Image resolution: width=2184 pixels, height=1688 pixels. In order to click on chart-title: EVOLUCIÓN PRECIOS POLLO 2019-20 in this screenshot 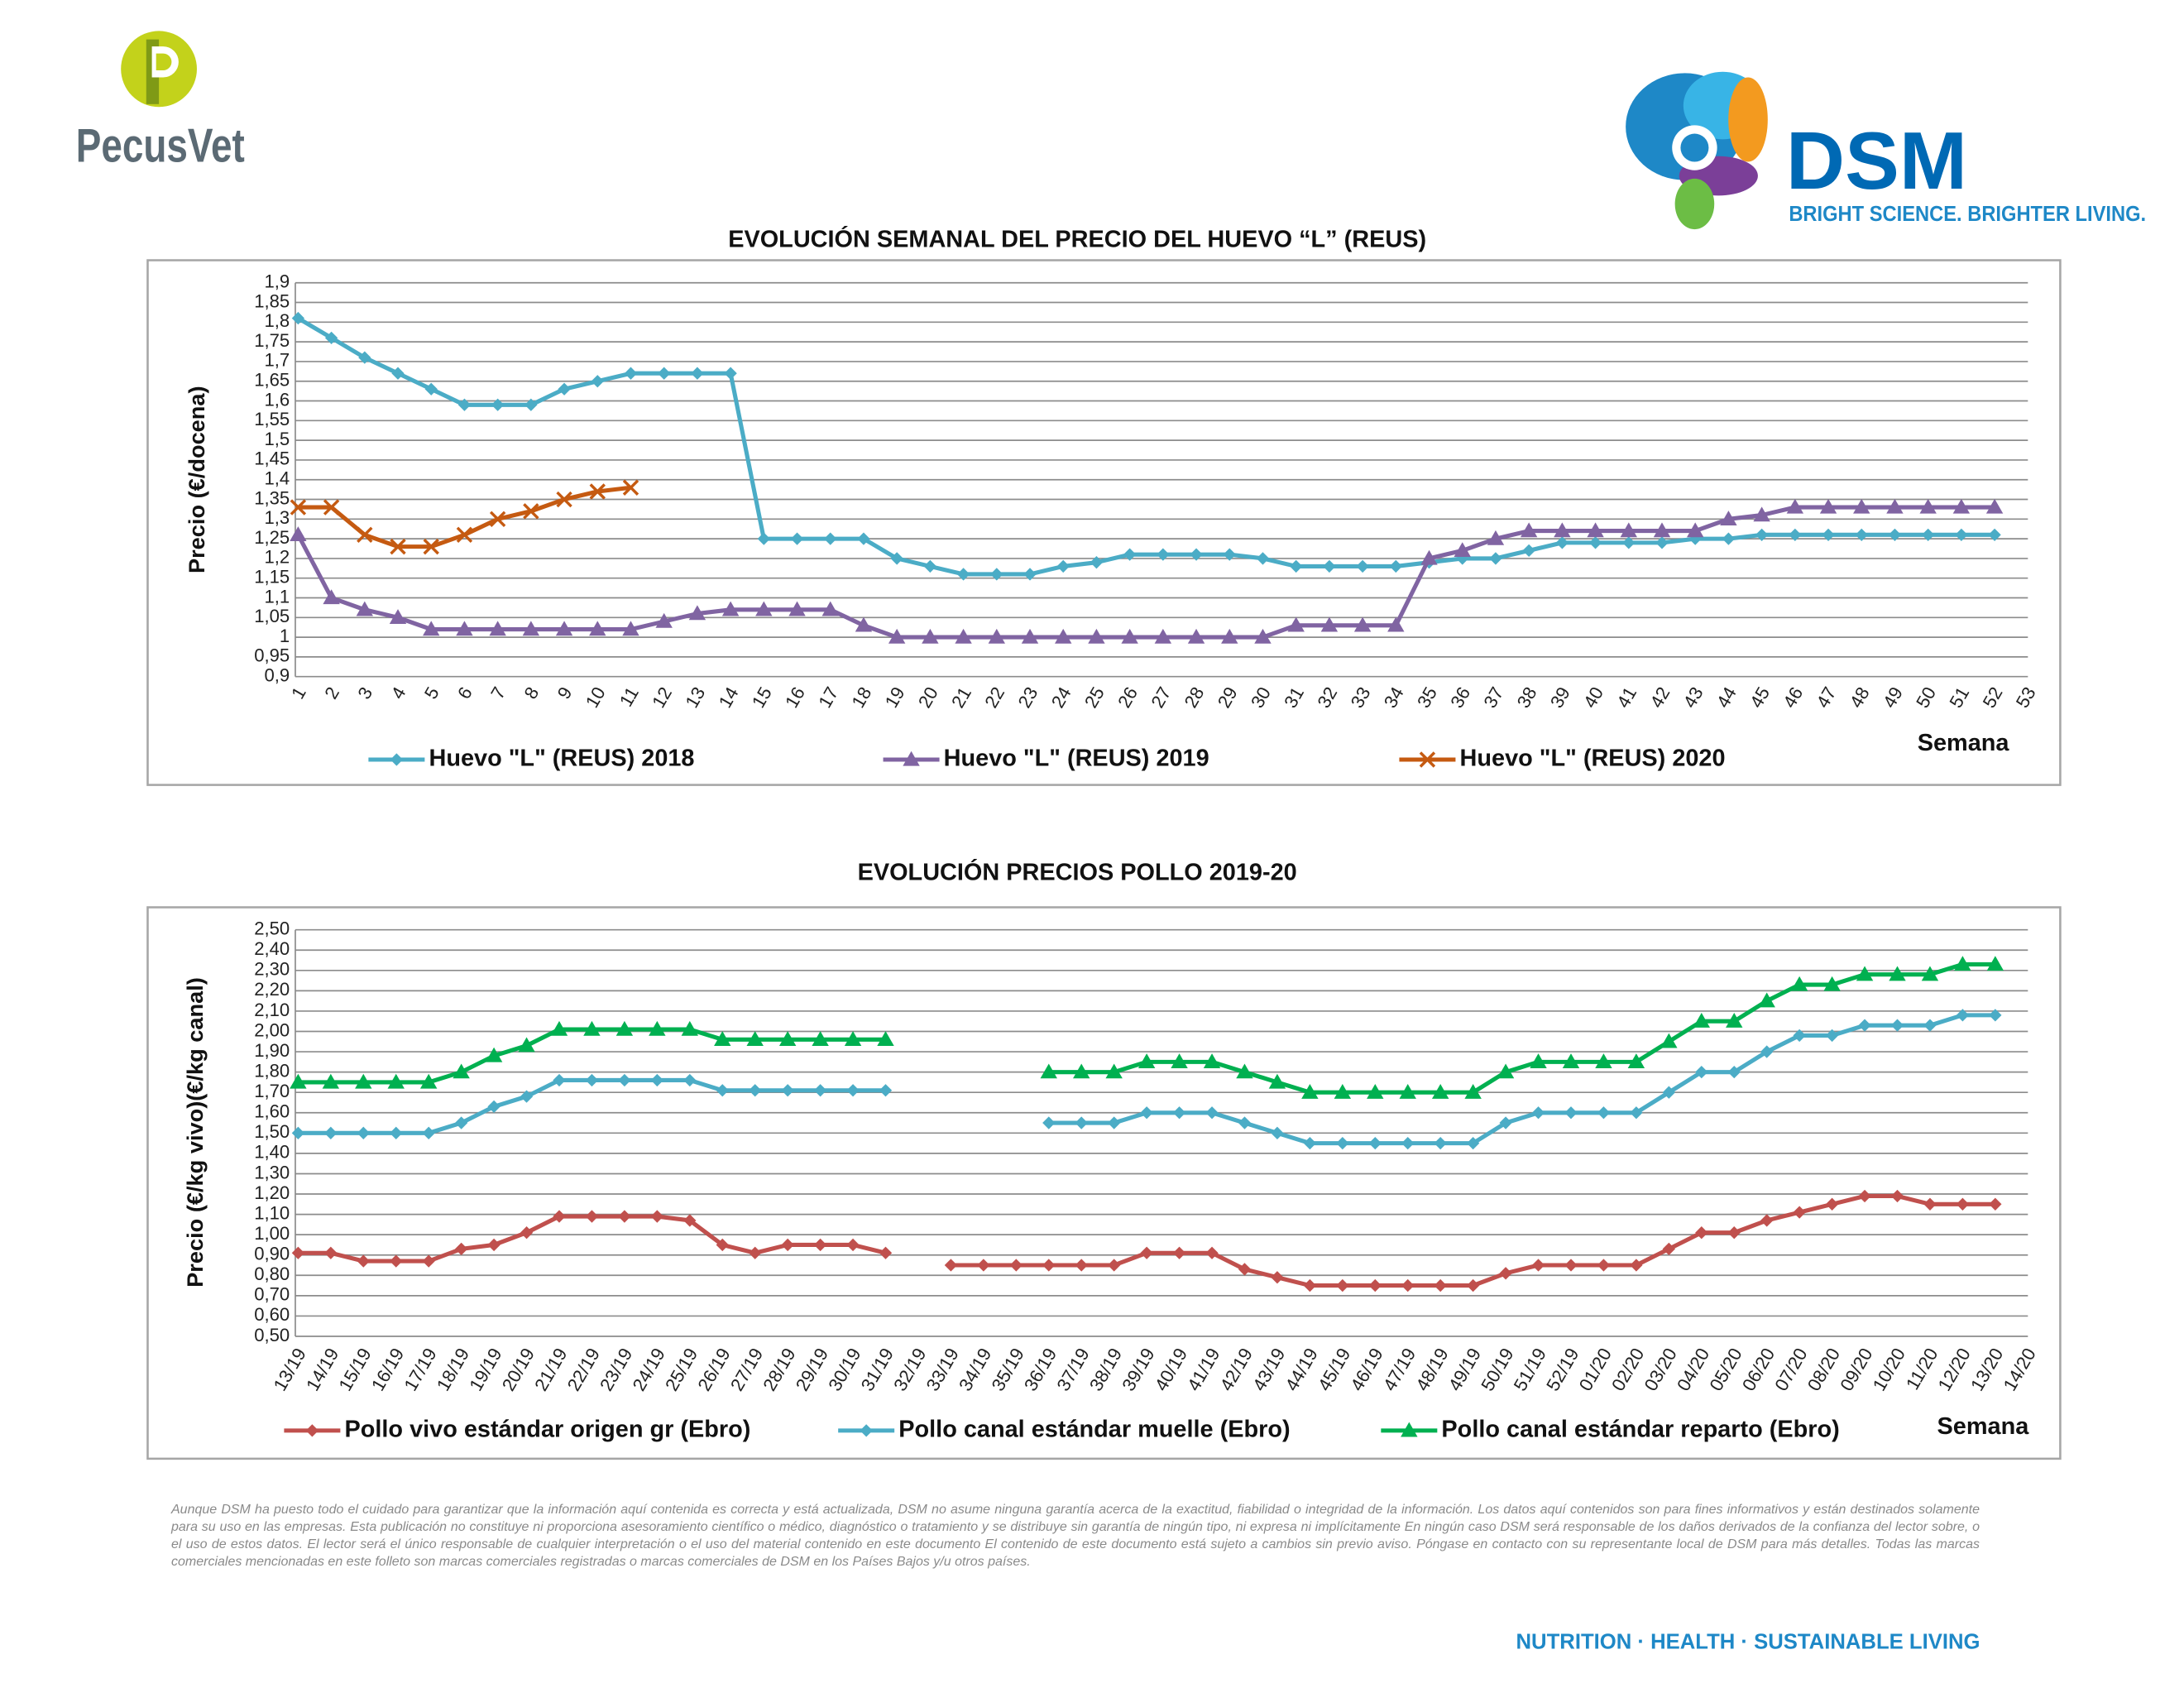, I will do `click(1077, 871)`.